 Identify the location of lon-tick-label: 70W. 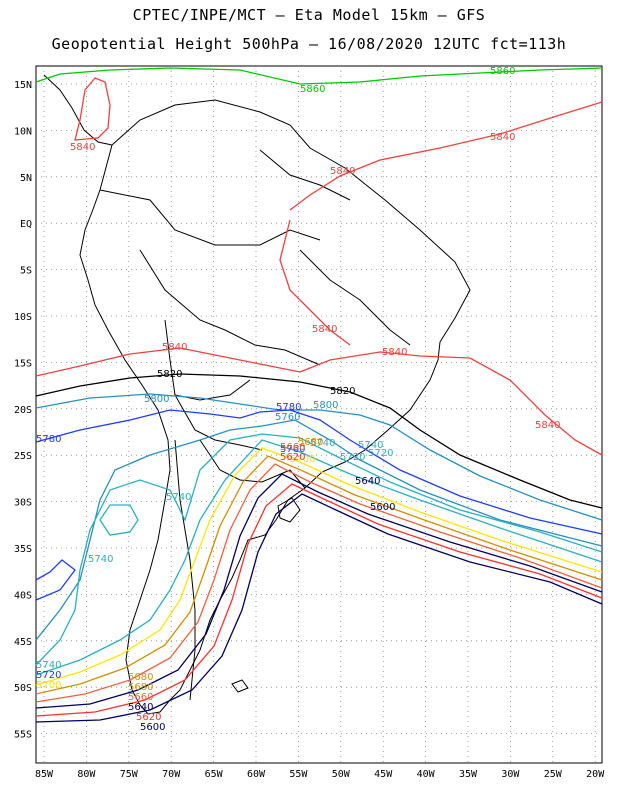
(171, 774).